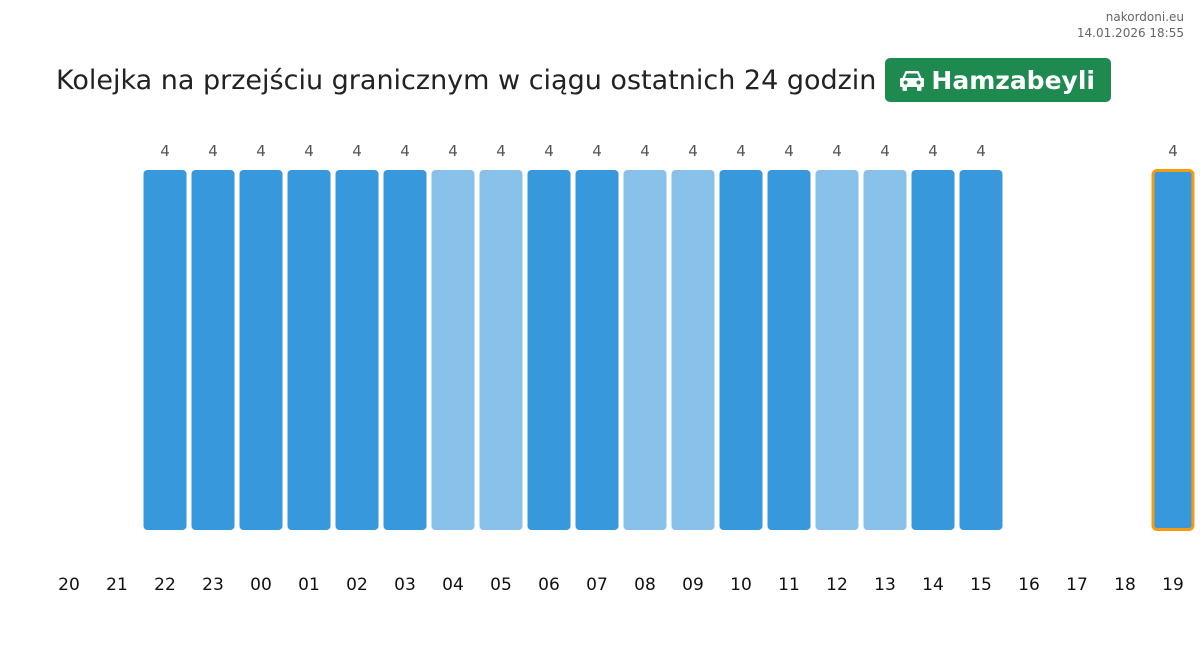  Describe the element at coordinates (885, 151) in the screenshot. I see `value-label-13: 4` at that location.